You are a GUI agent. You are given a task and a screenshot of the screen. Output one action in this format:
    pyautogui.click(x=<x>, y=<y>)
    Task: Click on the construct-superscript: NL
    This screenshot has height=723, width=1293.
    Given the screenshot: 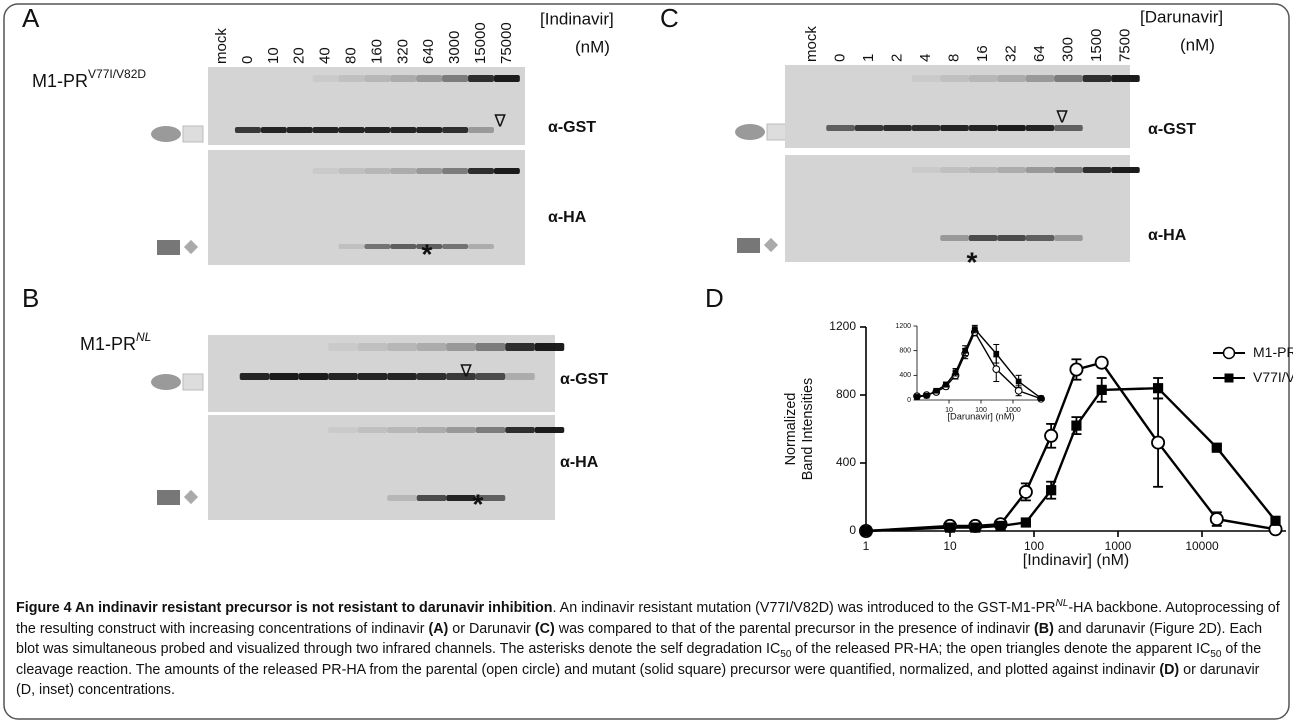 What is the action you would take?
    pyautogui.click(x=143, y=337)
    